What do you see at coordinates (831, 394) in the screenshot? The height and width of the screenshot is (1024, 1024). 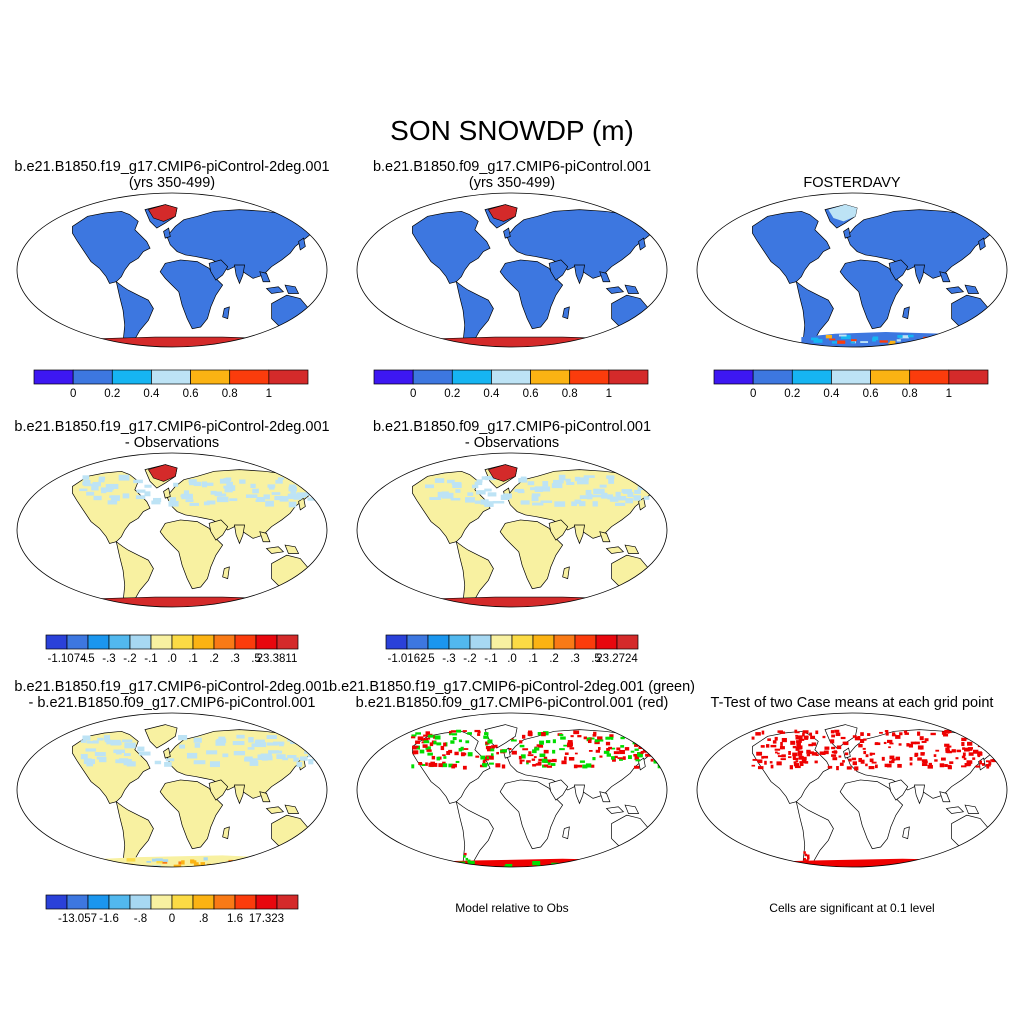 I see `colorbar-tick-label: 0.4` at bounding box center [831, 394].